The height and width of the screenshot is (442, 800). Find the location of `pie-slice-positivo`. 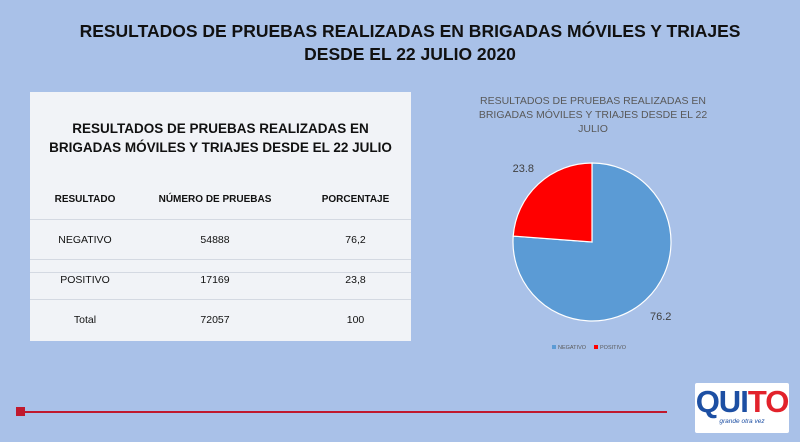

pie-slice-positivo is located at coordinates (552, 202).